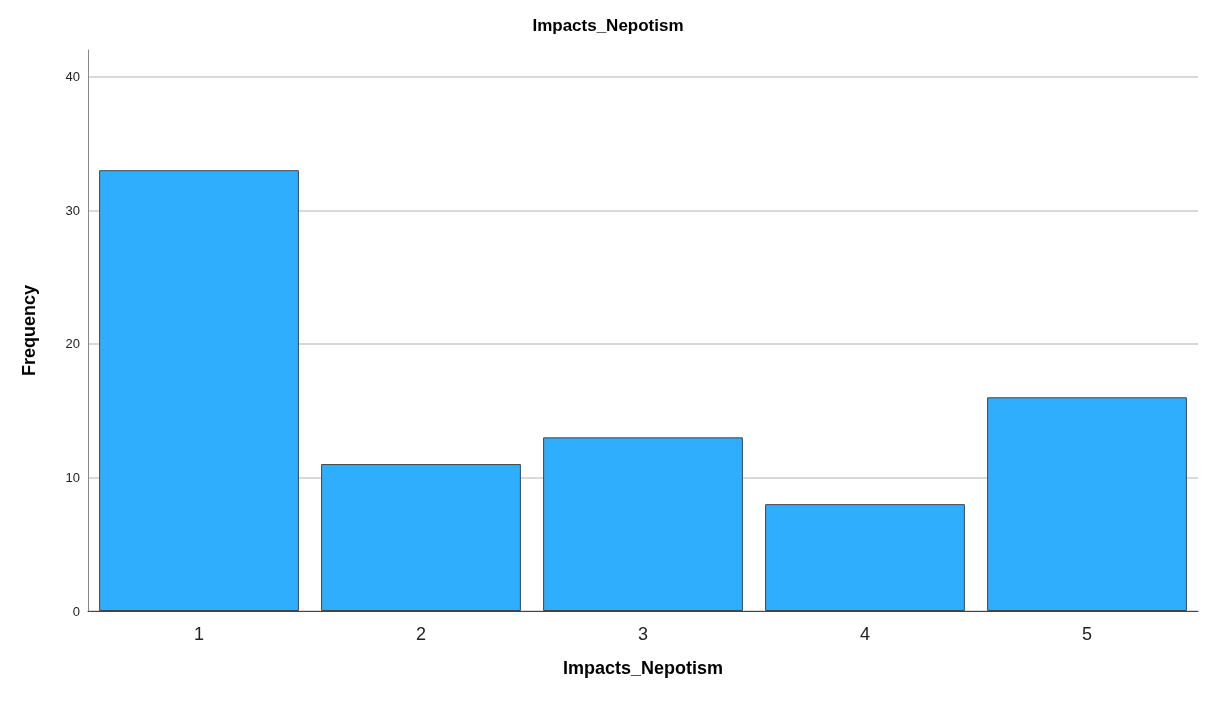 The height and width of the screenshot is (704, 1218). Describe the element at coordinates (72, 77) in the screenshot. I see `y-tick-label: 40` at that location.